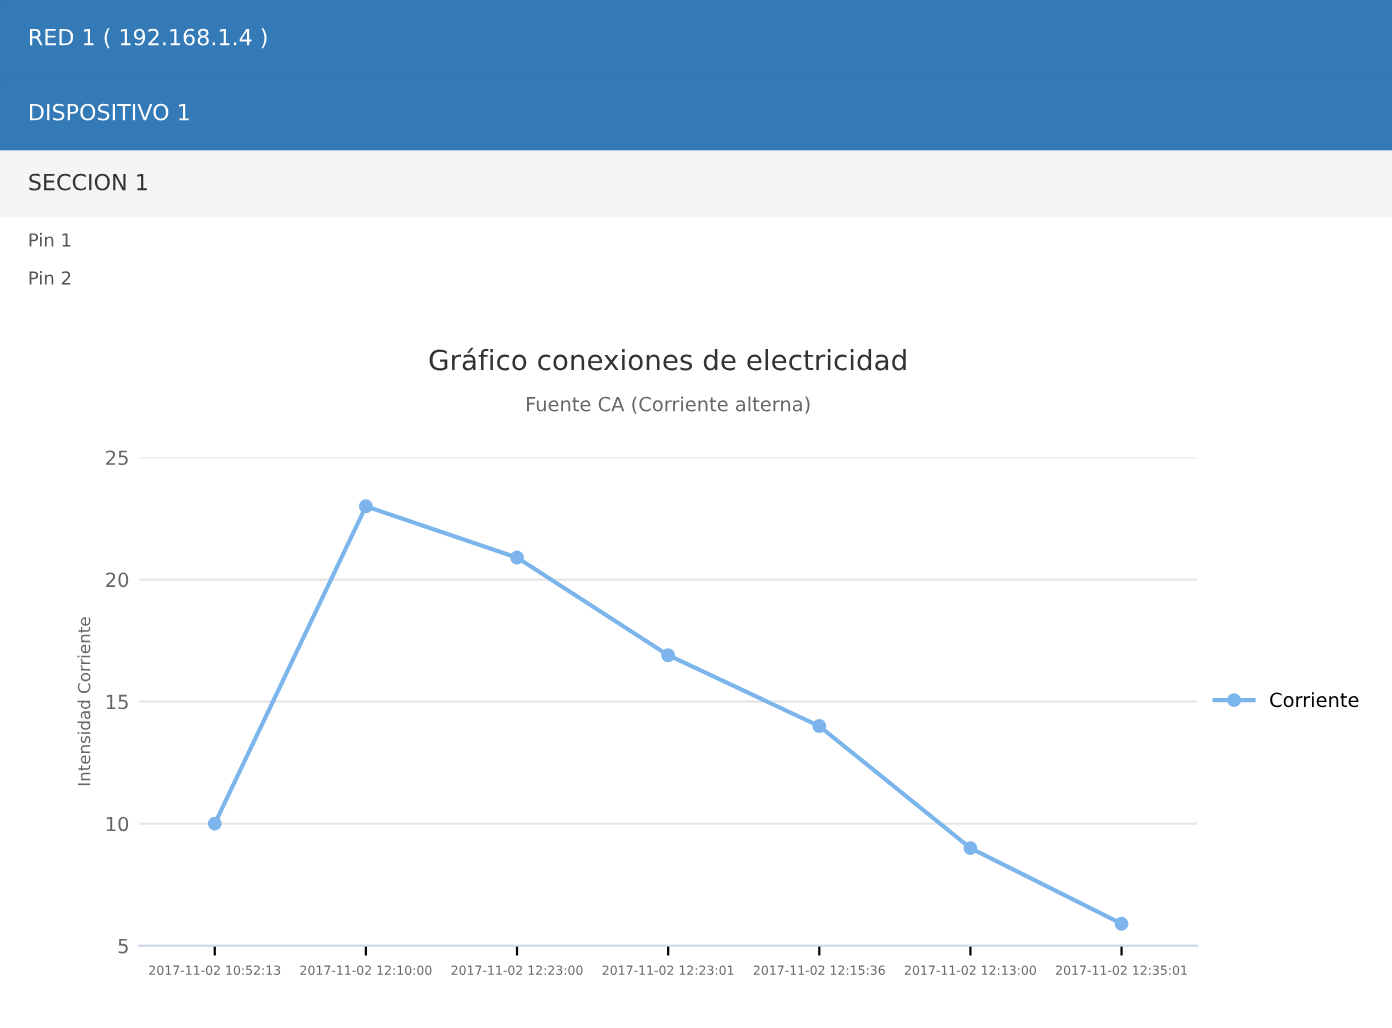 This screenshot has height=1028, width=1392. What do you see at coordinates (84, 701) in the screenshot?
I see `y-axis-title: Intensidad Corriente` at bounding box center [84, 701].